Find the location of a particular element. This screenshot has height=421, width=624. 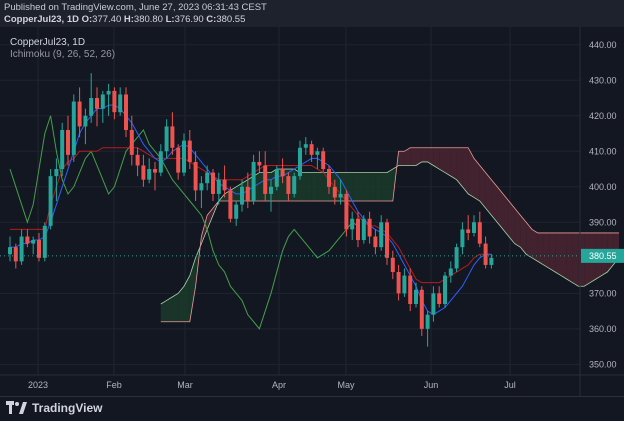

footer-bar is located at coordinates (312, 408).